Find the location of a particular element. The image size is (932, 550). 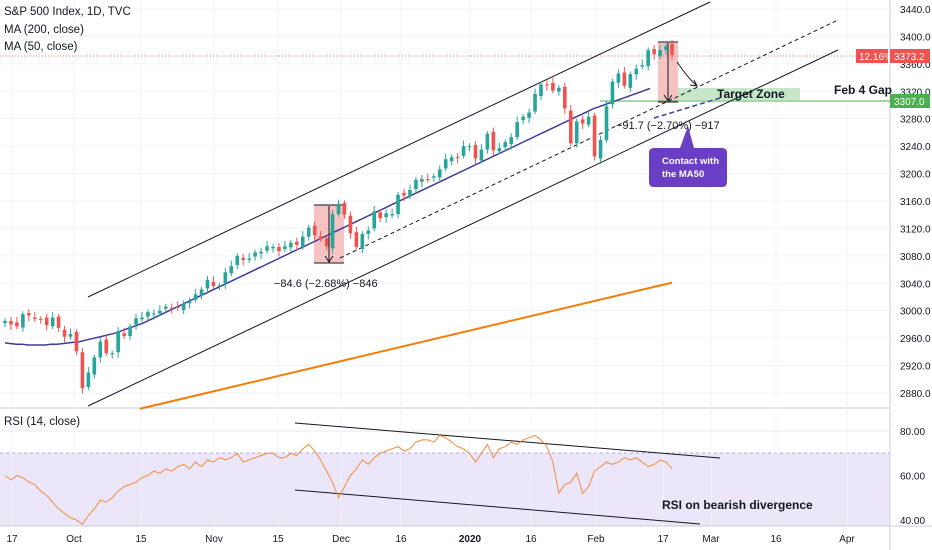

rsi-line is located at coordinates (338, 480).